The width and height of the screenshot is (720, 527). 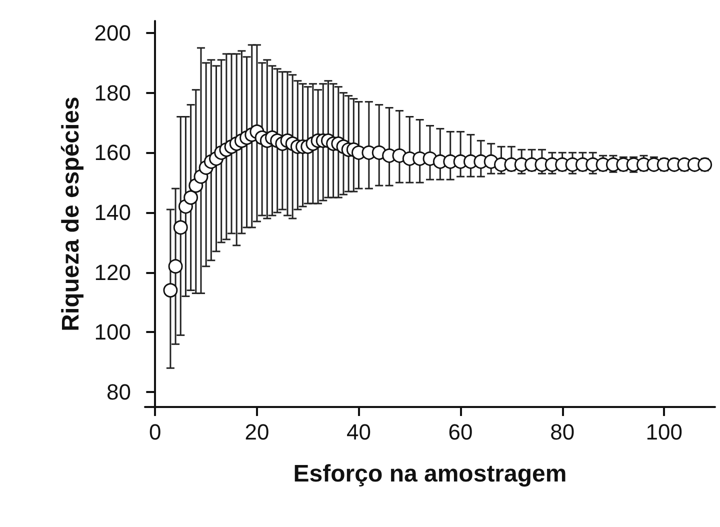 I want to click on y-tick-label: 120, so click(x=112, y=272).